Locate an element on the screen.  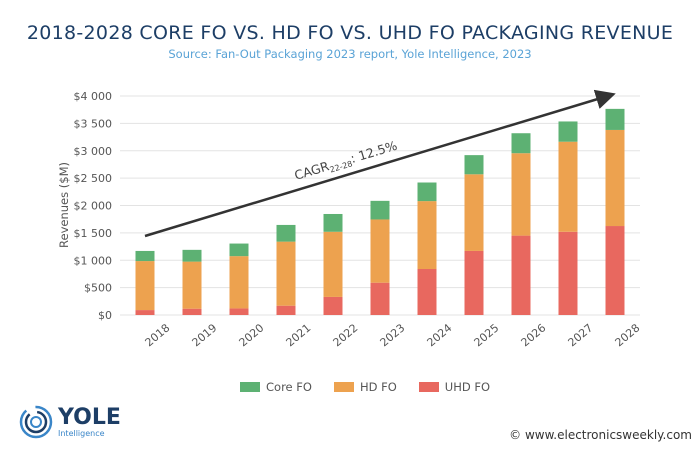
yole-swirl-icon is located at coordinates (36, 422).